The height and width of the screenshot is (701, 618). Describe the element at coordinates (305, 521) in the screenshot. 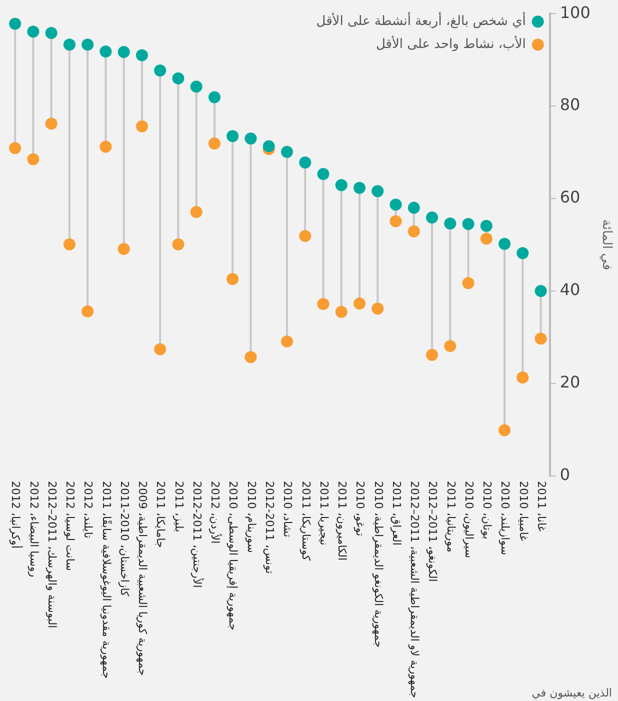

I see `x-tick-label: كوستاريكا، 2011` at that location.